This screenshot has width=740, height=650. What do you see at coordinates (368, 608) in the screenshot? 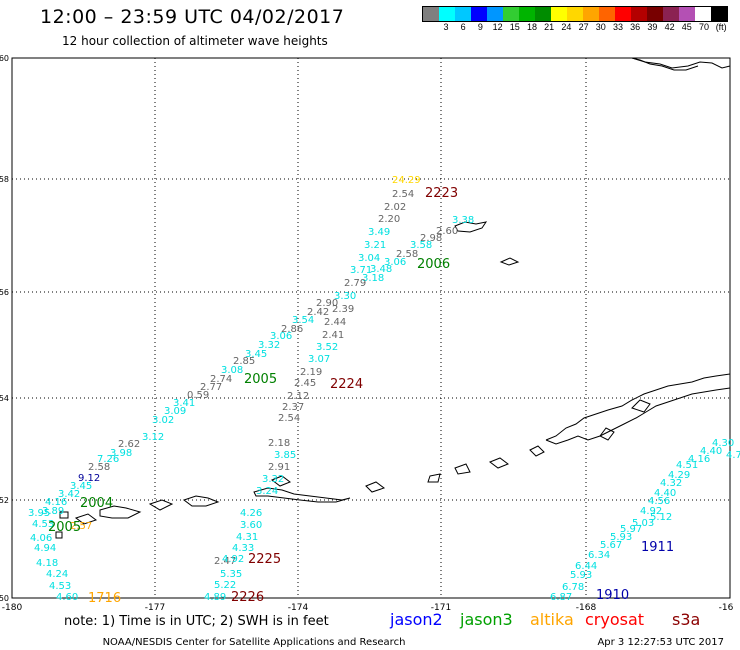
I see `longitude-labels: -180 -177 -174 -171 -168 -16` at bounding box center [368, 608].